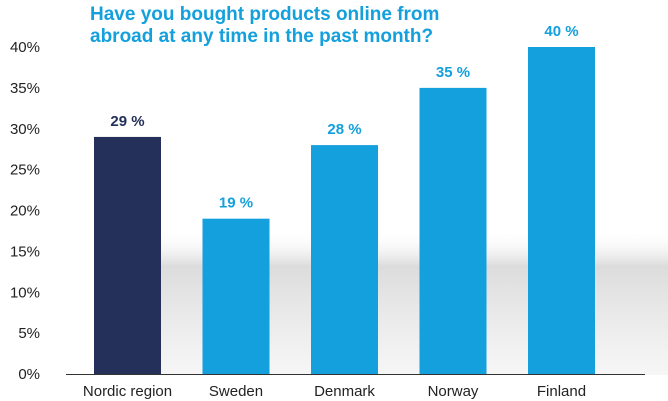  Describe the element at coordinates (25, 251) in the screenshot. I see `y-tick-label: 15%` at that location.